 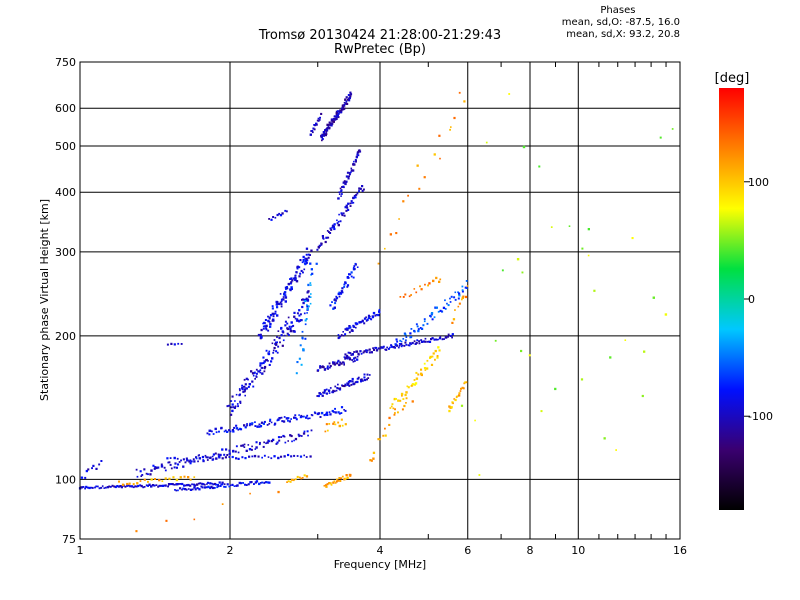 I want to click on y-tick-label: 100, so click(x=65, y=479).